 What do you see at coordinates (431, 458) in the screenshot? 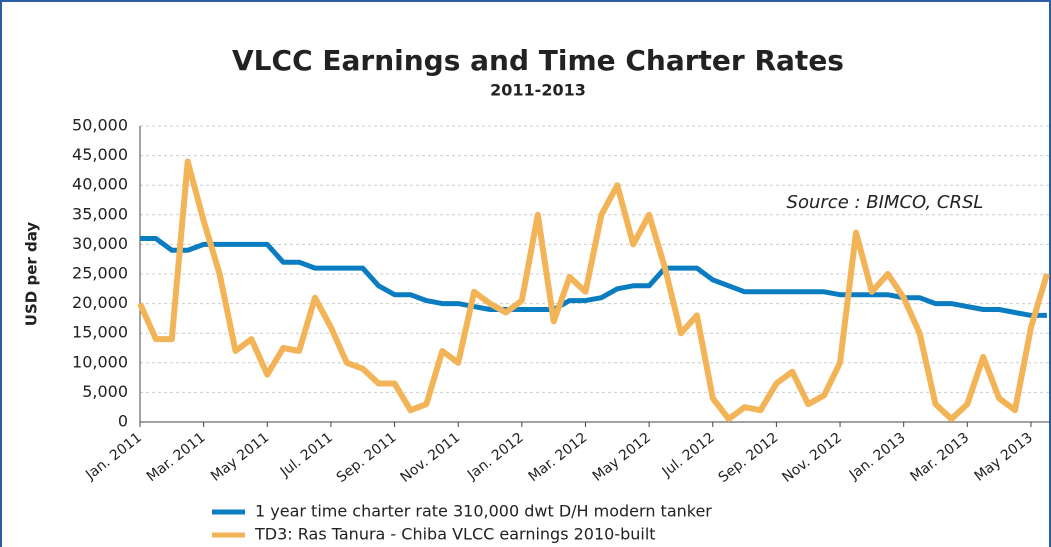
I see `x-tick-label: Nov. 2011` at bounding box center [431, 458].